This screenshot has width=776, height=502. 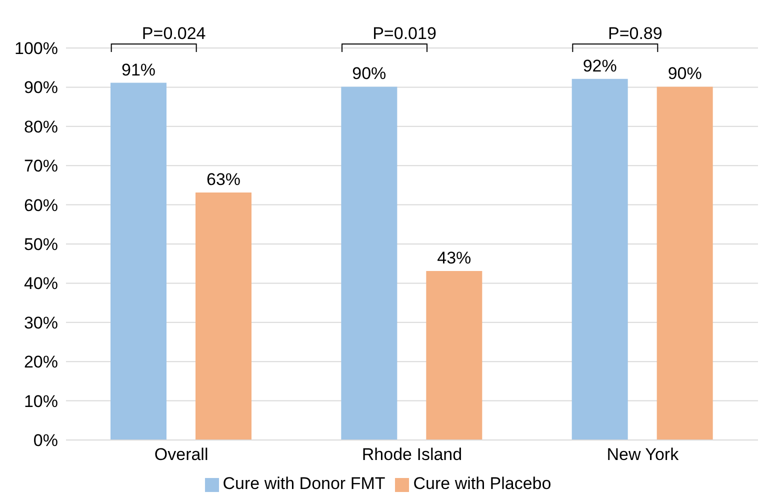 I want to click on data-label: 63%, so click(x=223, y=180).